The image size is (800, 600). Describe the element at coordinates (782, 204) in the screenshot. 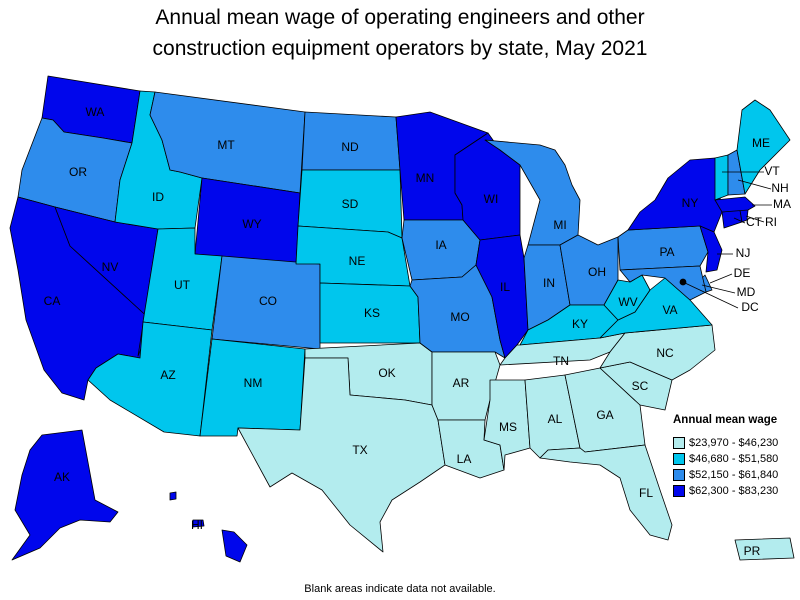

I see `state-label-ma: MA` at that location.